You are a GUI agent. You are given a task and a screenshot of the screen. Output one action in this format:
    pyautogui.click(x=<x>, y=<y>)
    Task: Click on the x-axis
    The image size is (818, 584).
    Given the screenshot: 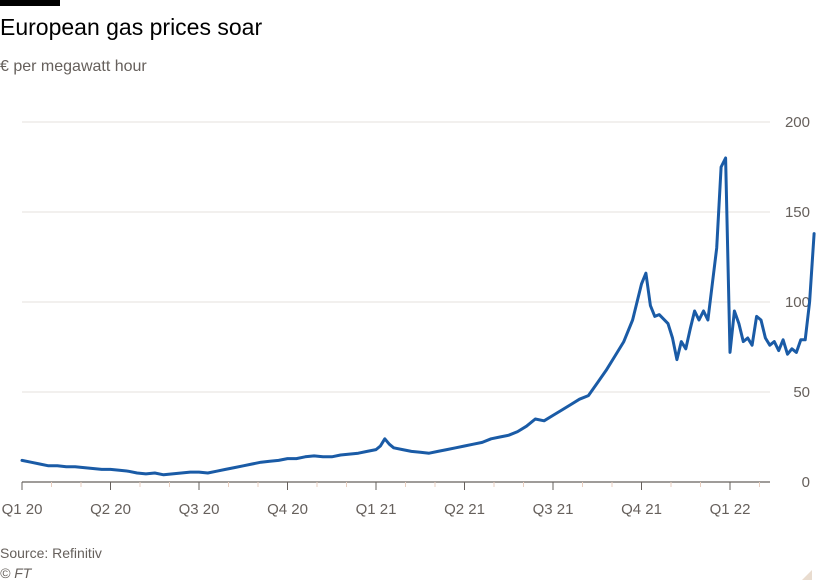 What is the action you would take?
    pyautogui.click(x=390, y=486)
    